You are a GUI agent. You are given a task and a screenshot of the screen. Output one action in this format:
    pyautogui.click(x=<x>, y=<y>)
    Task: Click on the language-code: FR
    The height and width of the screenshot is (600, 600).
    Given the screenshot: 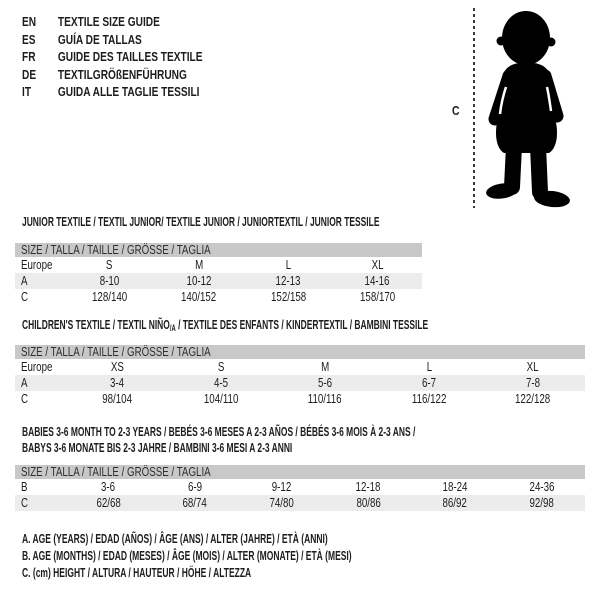 What is the action you would take?
    pyautogui.click(x=29, y=57)
    